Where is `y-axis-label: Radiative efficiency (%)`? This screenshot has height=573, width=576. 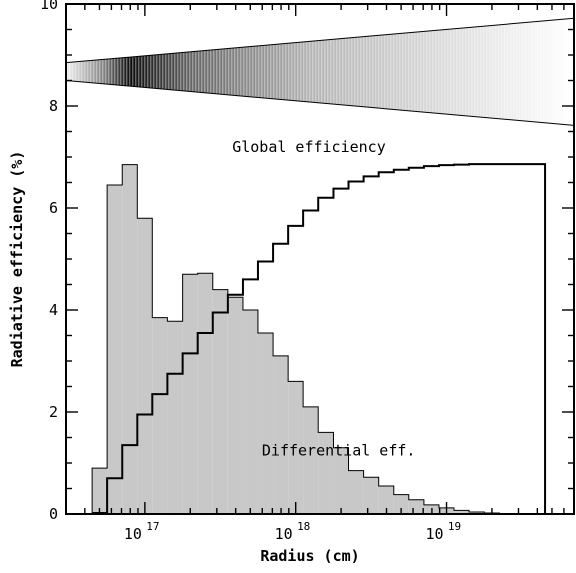 y-axis-label: Radiative efficiency (%) is located at coordinates (17, 259).